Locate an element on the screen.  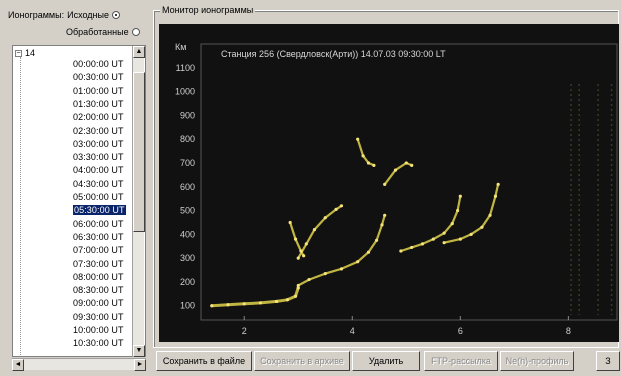
radio-row-processed: Обработанные is located at coordinates (103, 32).